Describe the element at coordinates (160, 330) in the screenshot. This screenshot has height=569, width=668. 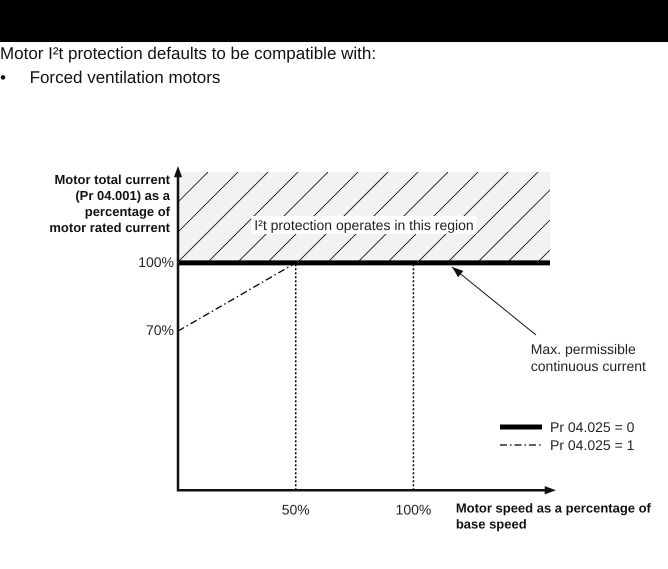
I see `y-tick-label: 70%` at that location.